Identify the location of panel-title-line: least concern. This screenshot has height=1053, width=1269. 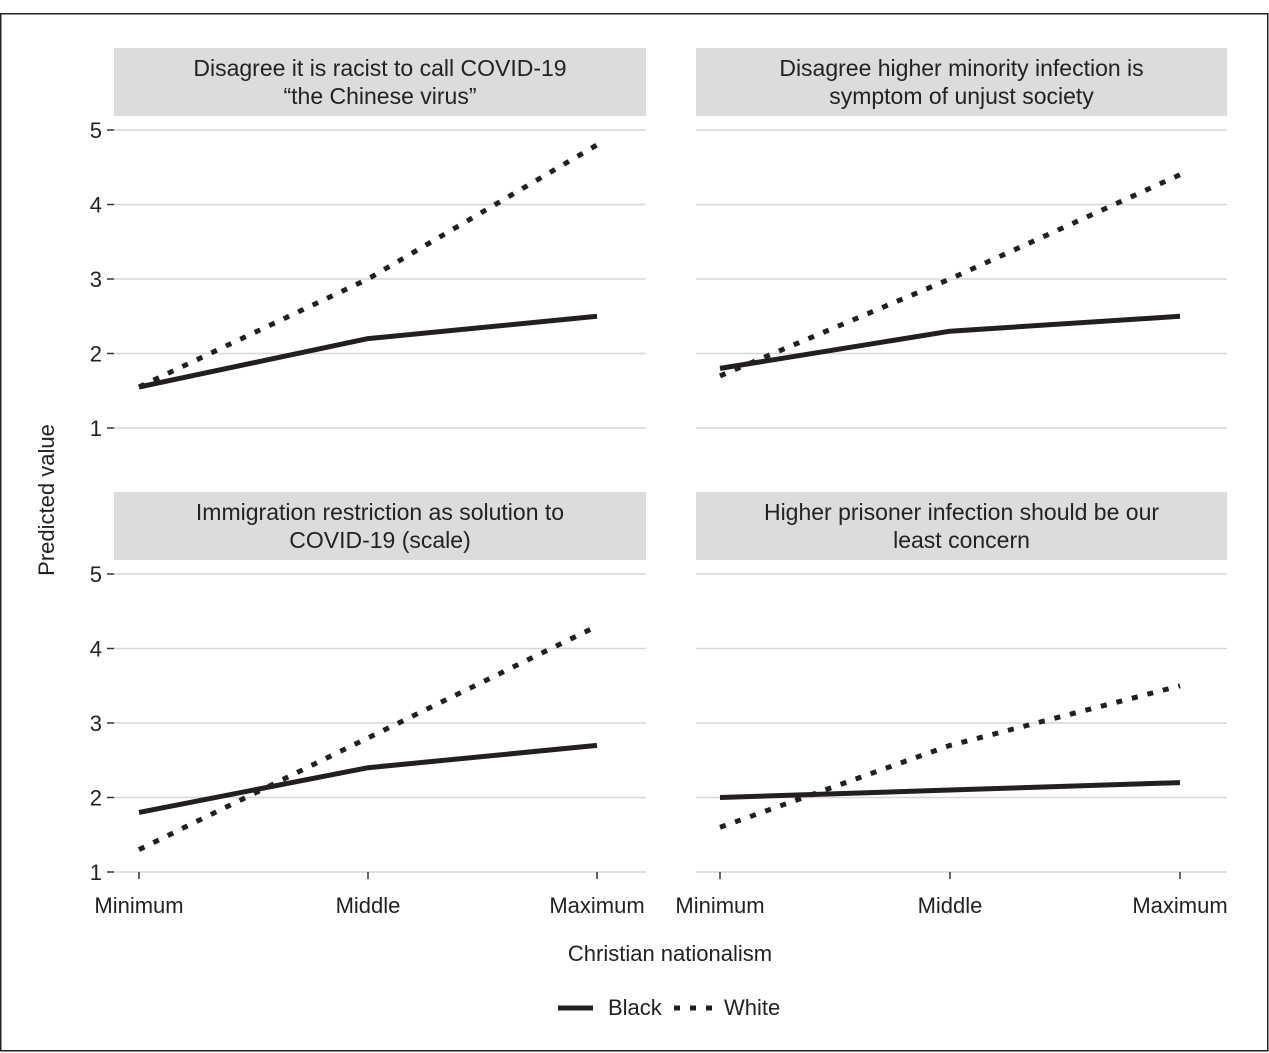
(961, 540).